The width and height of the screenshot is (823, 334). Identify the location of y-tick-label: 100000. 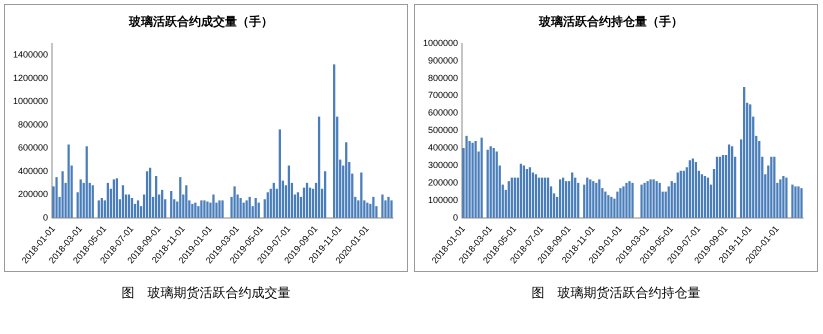
(443, 199).